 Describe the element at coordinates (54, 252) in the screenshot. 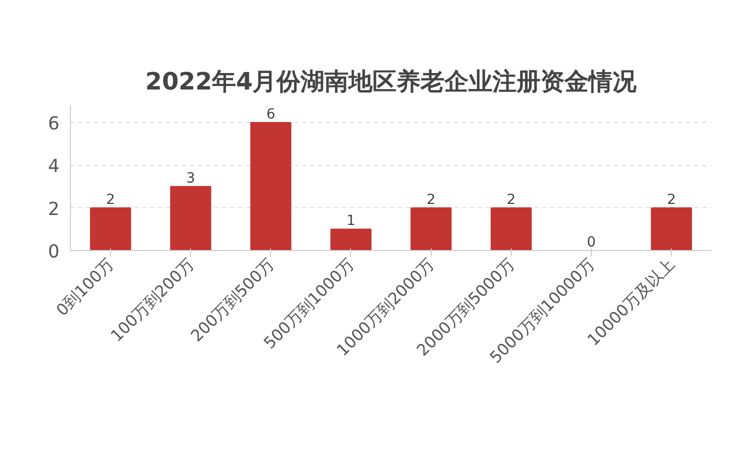

I see `y-tick-label: 0` at that location.